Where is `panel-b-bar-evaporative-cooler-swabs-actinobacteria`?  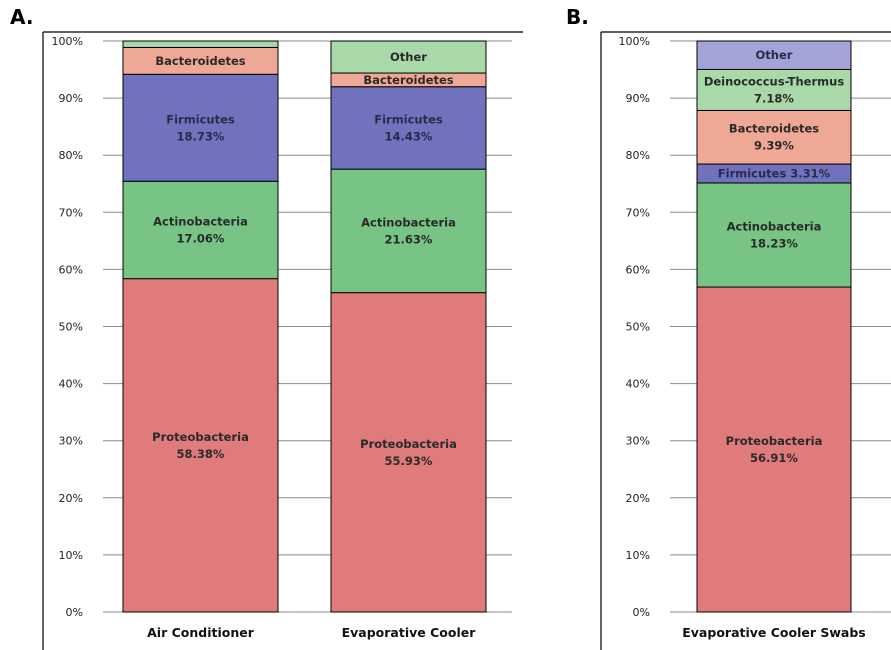 panel-b-bar-evaporative-cooler-swabs-actinobacteria is located at coordinates (774, 235).